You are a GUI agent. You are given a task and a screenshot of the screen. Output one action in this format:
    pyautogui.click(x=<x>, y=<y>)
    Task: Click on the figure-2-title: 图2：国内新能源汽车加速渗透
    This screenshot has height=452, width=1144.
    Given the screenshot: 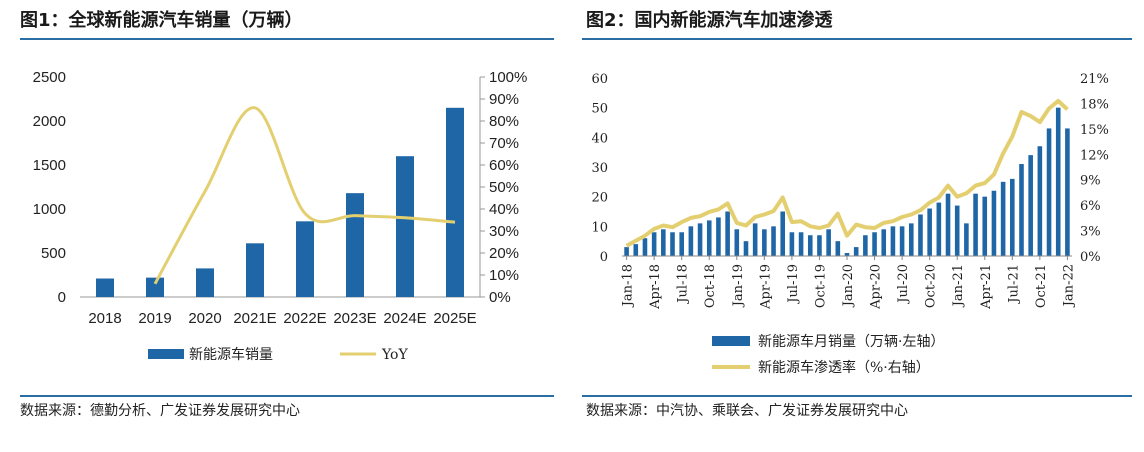 What is the action you would take?
    pyautogui.click(x=709, y=20)
    